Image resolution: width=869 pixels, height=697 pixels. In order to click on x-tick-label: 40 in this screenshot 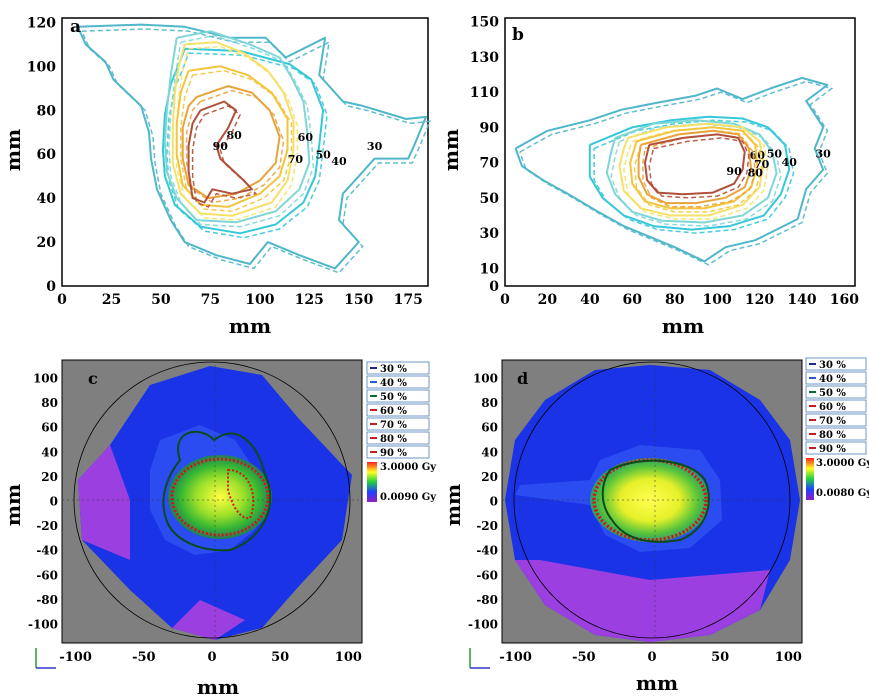, I will do `click(590, 300)`.